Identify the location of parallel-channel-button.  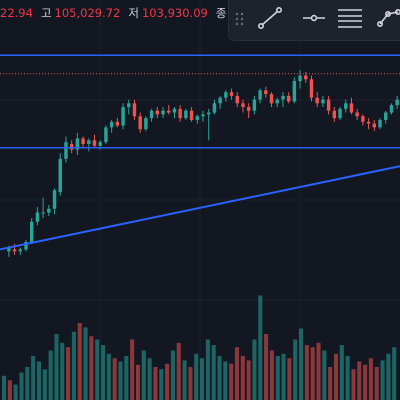
(350, 20).